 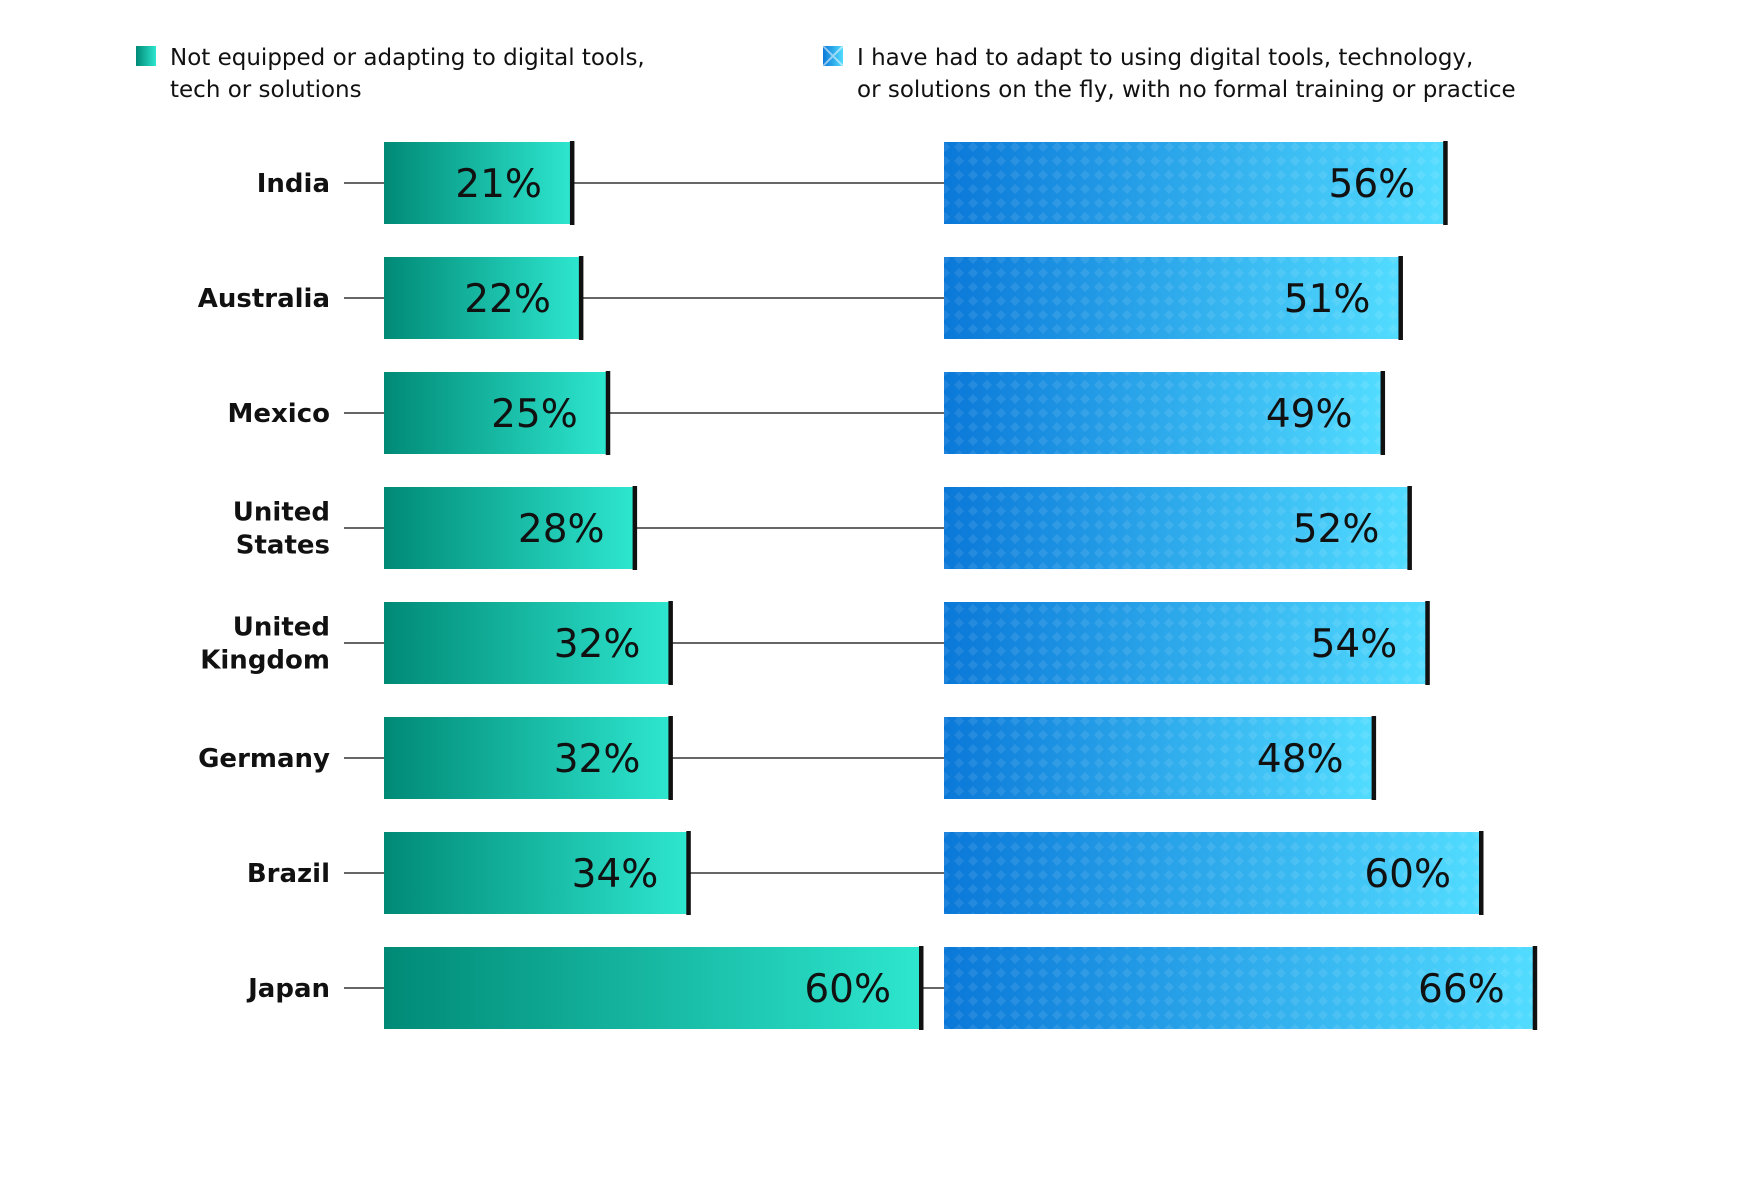 I want to click on value-label-series-1: 25%, so click(x=534, y=414).